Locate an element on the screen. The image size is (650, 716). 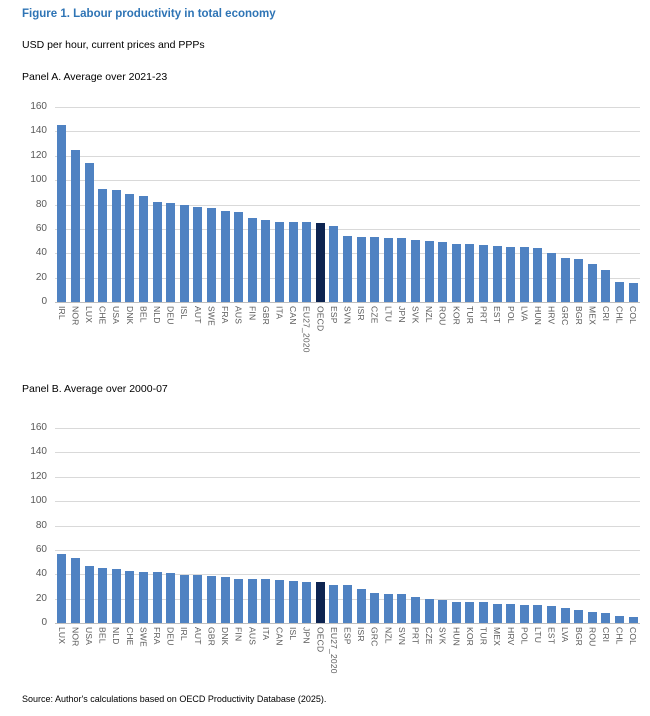
bar-LUX is located at coordinates (62, 588).